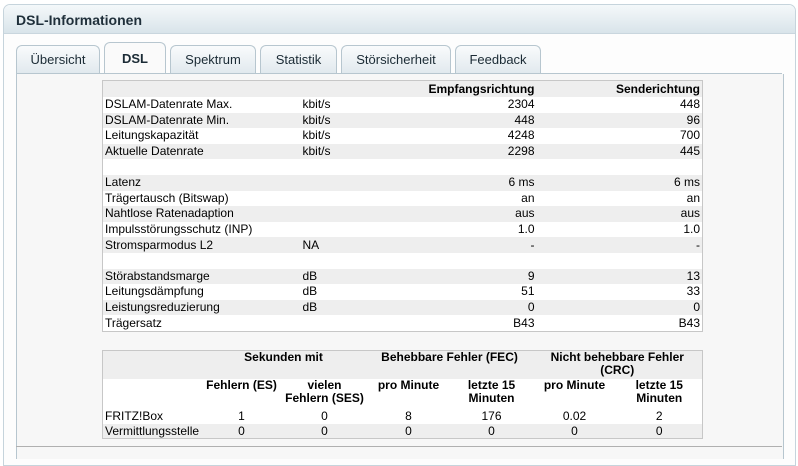 The width and height of the screenshot is (798, 466). What do you see at coordinates (619, 182) in the screenshot?
I see `row-sende: 6 ms` at bounding box center [619, 182].